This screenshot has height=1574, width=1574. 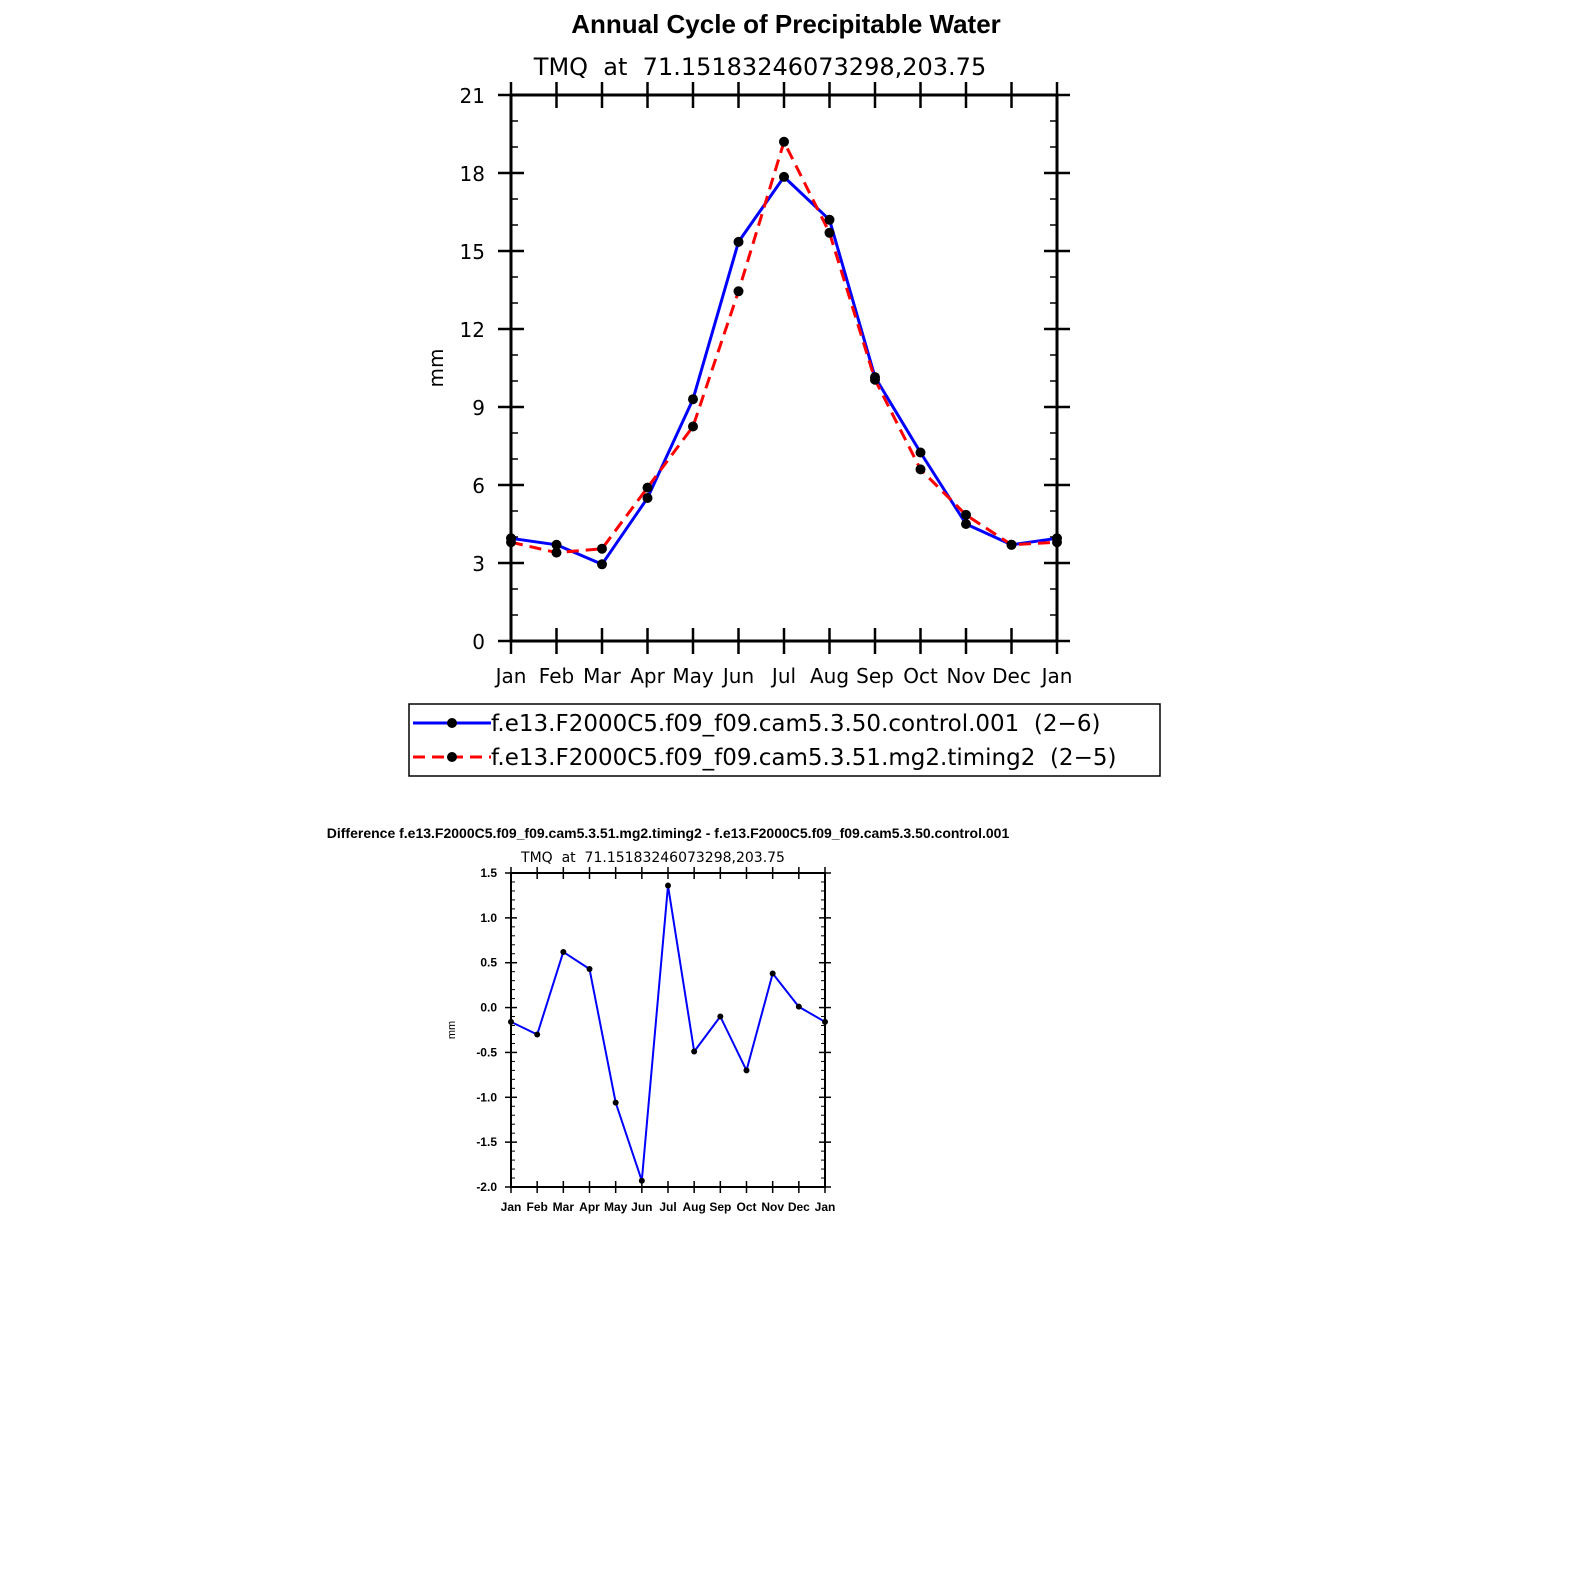 What do you see at coordinates (616, 1207) in the screenshot?
I see `chart2-xtick-label: May` at bounding box center [616, 1207].